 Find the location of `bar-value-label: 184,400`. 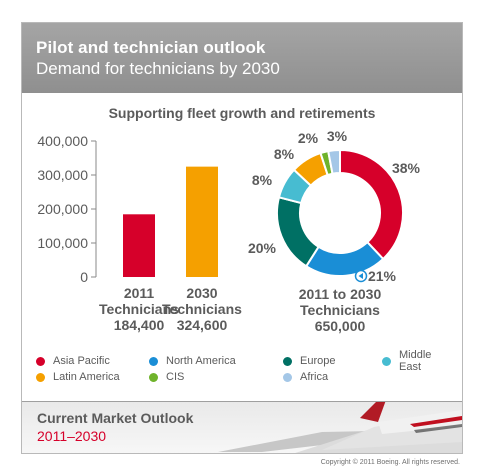

bar-value-label: 184,400 is located at coordinates (139, 325).